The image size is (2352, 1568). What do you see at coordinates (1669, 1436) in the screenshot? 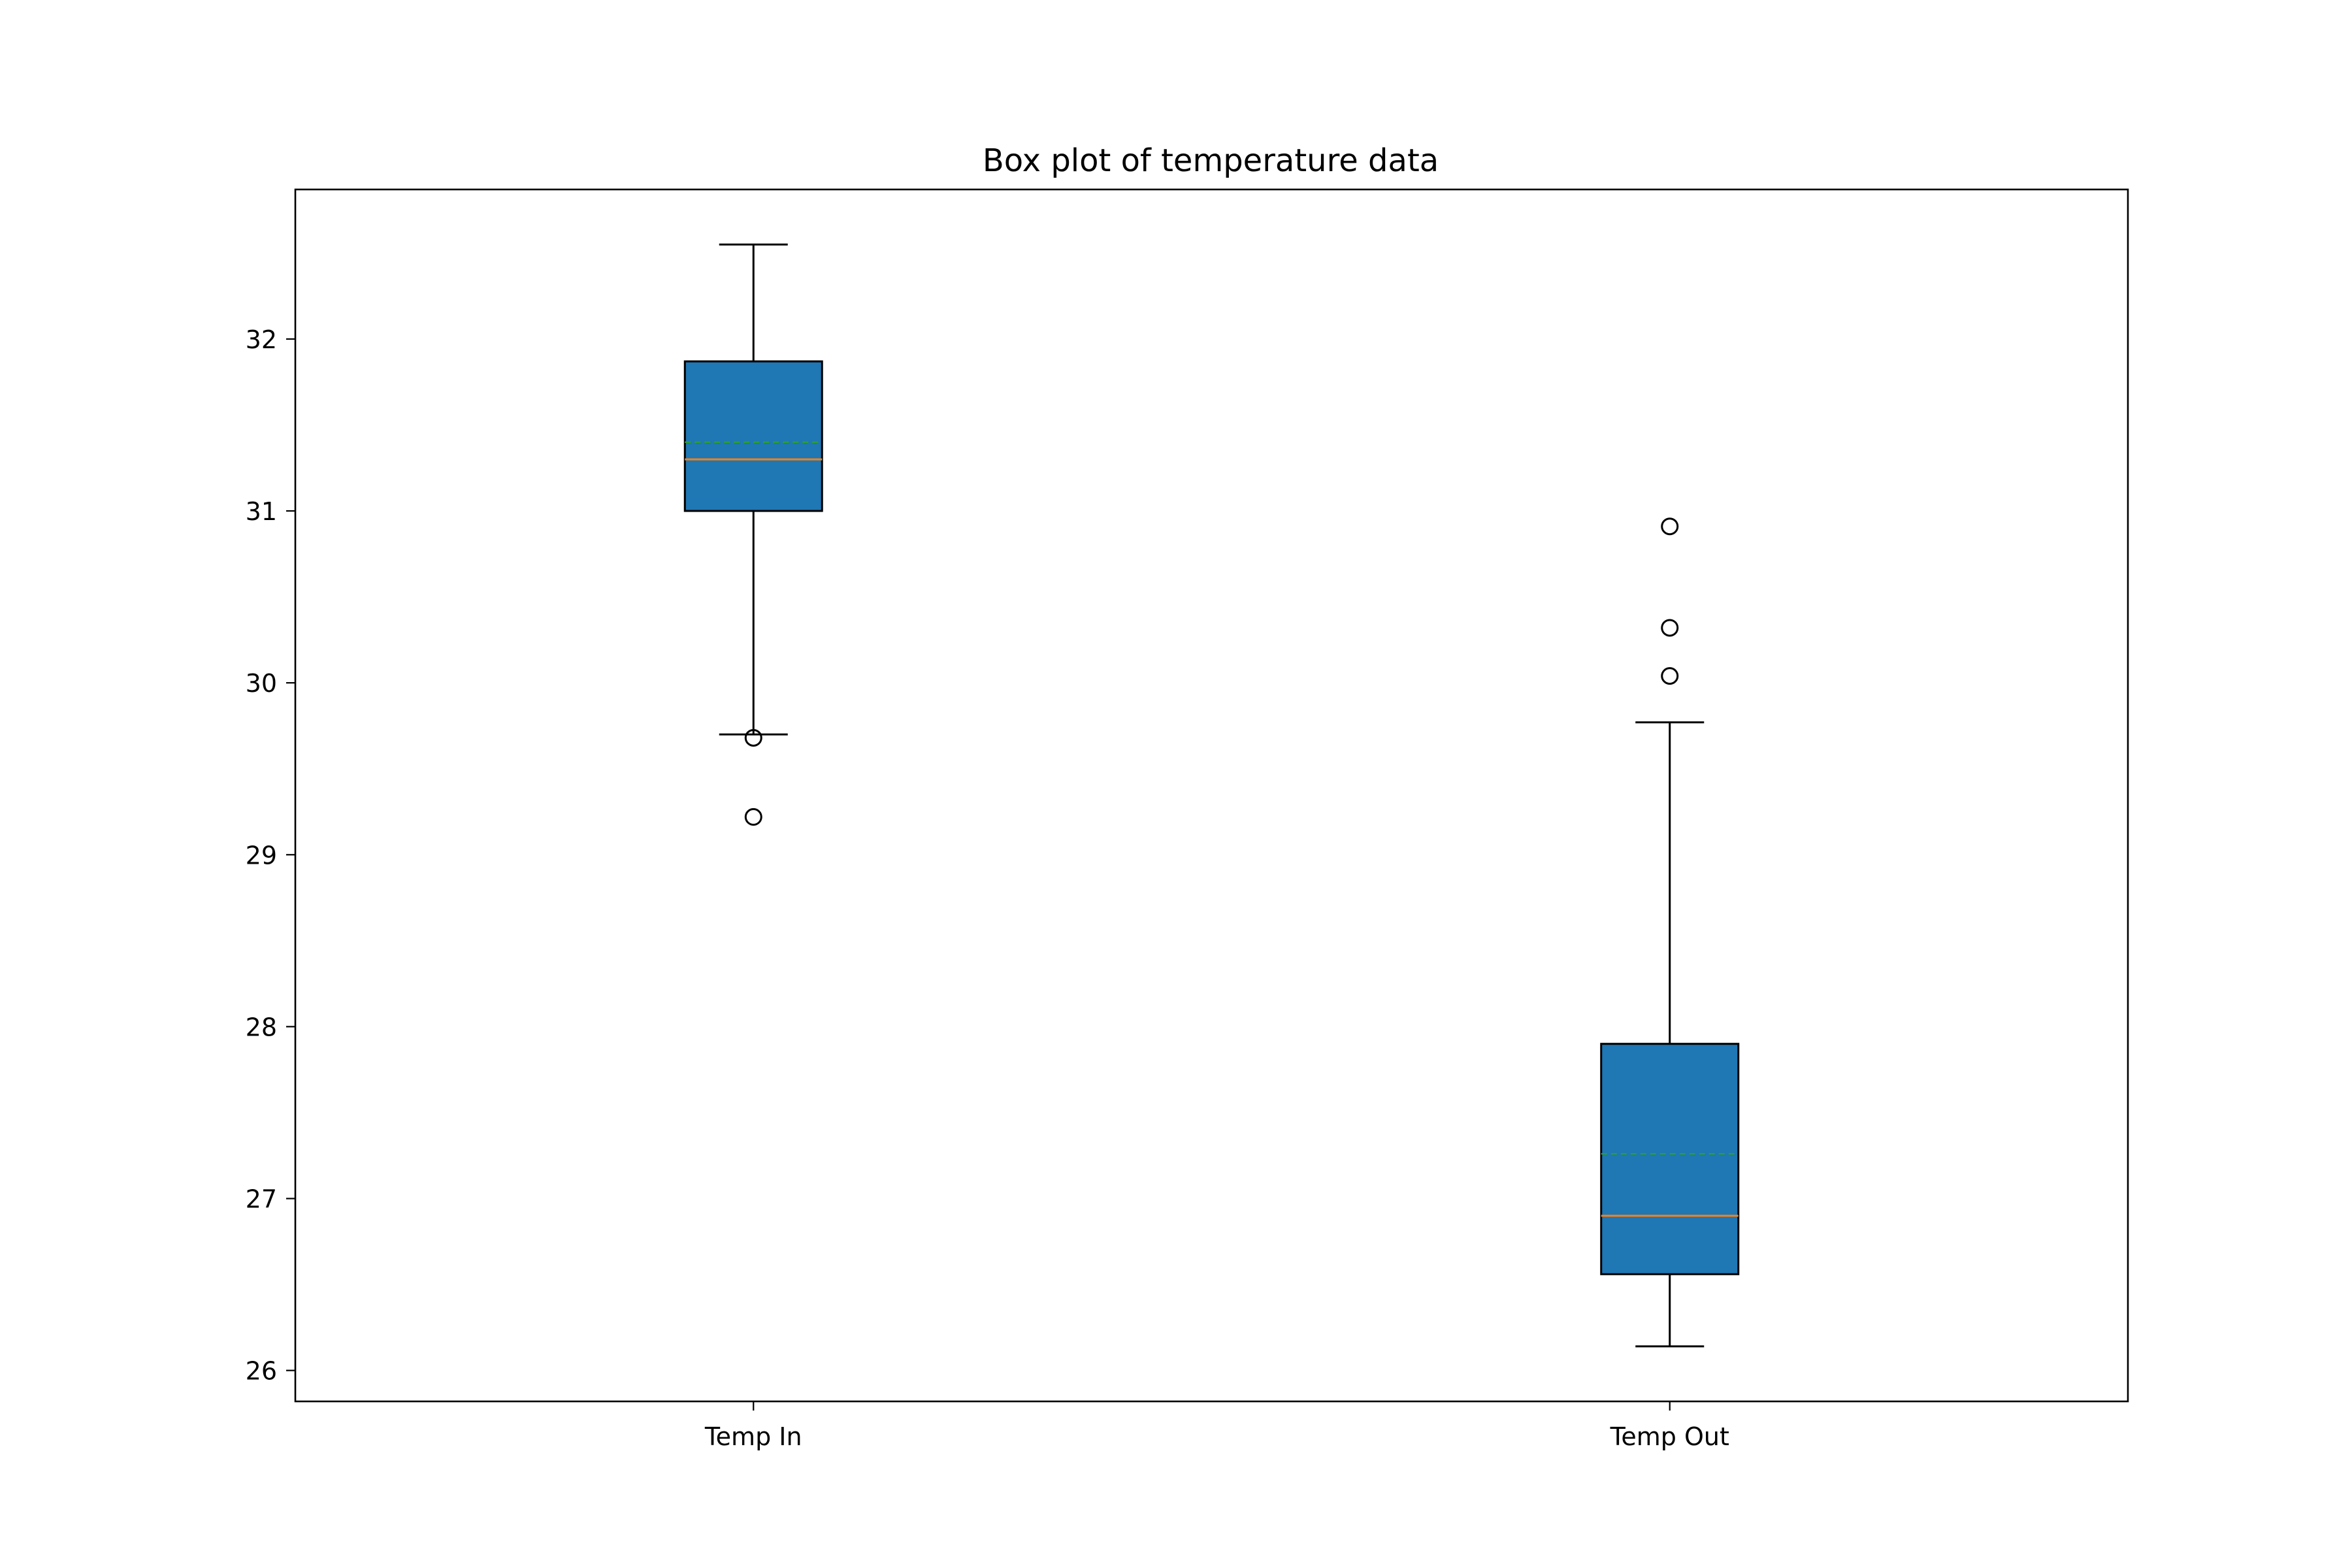
I see `x-tick-label: Temp Out` at bounding box center [1669, 1436].